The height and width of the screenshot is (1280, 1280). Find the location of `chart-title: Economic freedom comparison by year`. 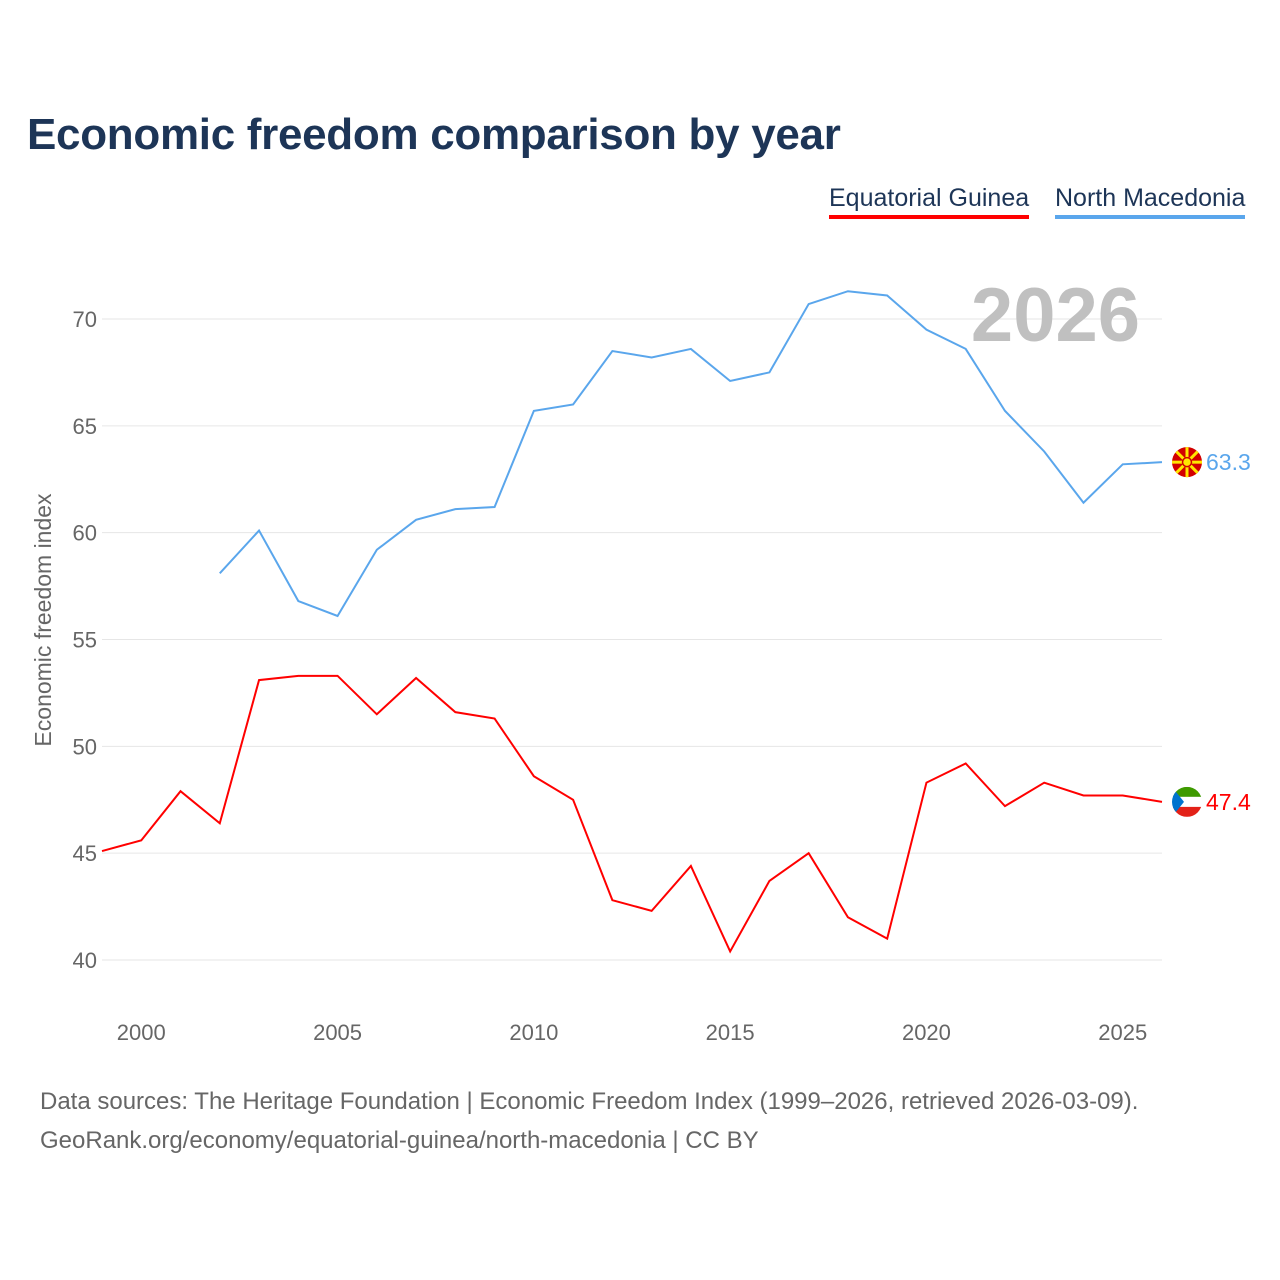

chart-title: Economic freedom comparison by year is located at coordinates (434, 134).